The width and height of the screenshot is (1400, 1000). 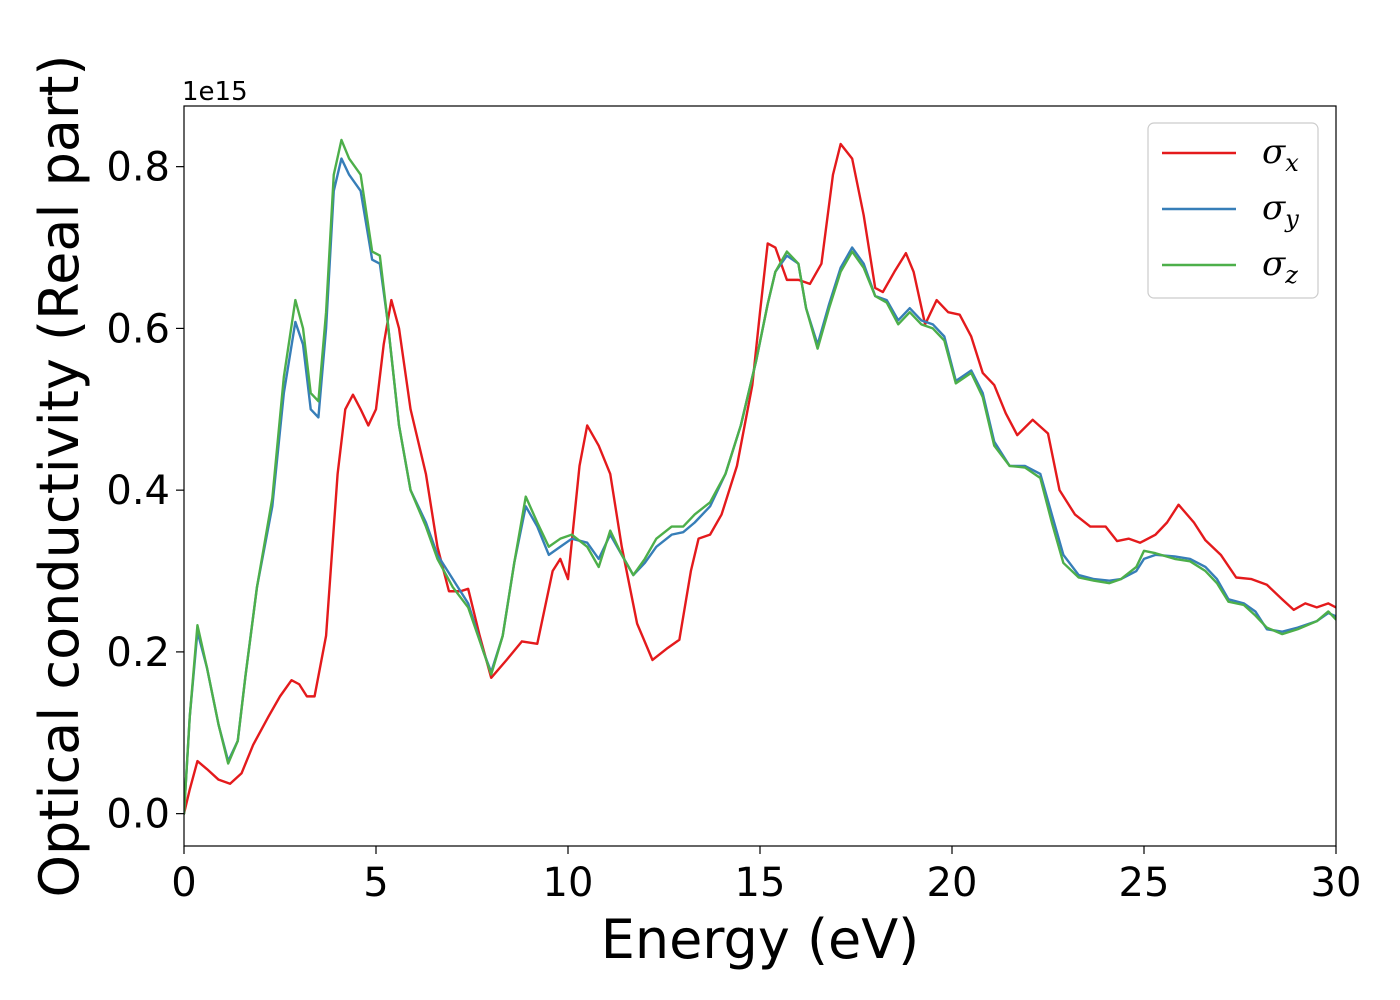 I want to click on legend-label-z: σz, so click(x=1280, y=266).